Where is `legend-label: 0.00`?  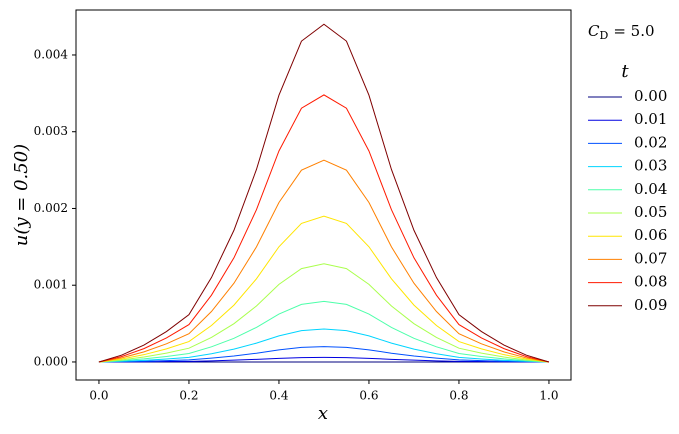
legend-label: 0.00 is located at coordinates (650, 96).